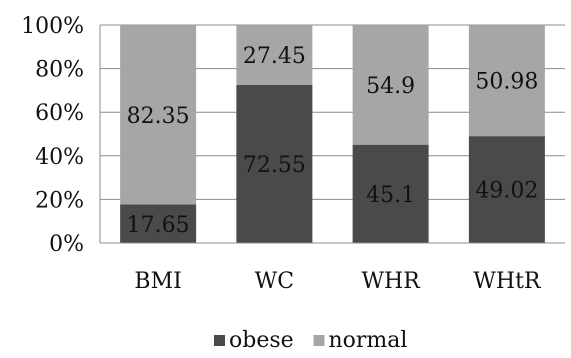 The width and height of the screenshot is (571, 358). What do you see at coordinates (219, 340) in the screenshot?
I see `legend-swatch-obese` at bounding box center [219, 340].